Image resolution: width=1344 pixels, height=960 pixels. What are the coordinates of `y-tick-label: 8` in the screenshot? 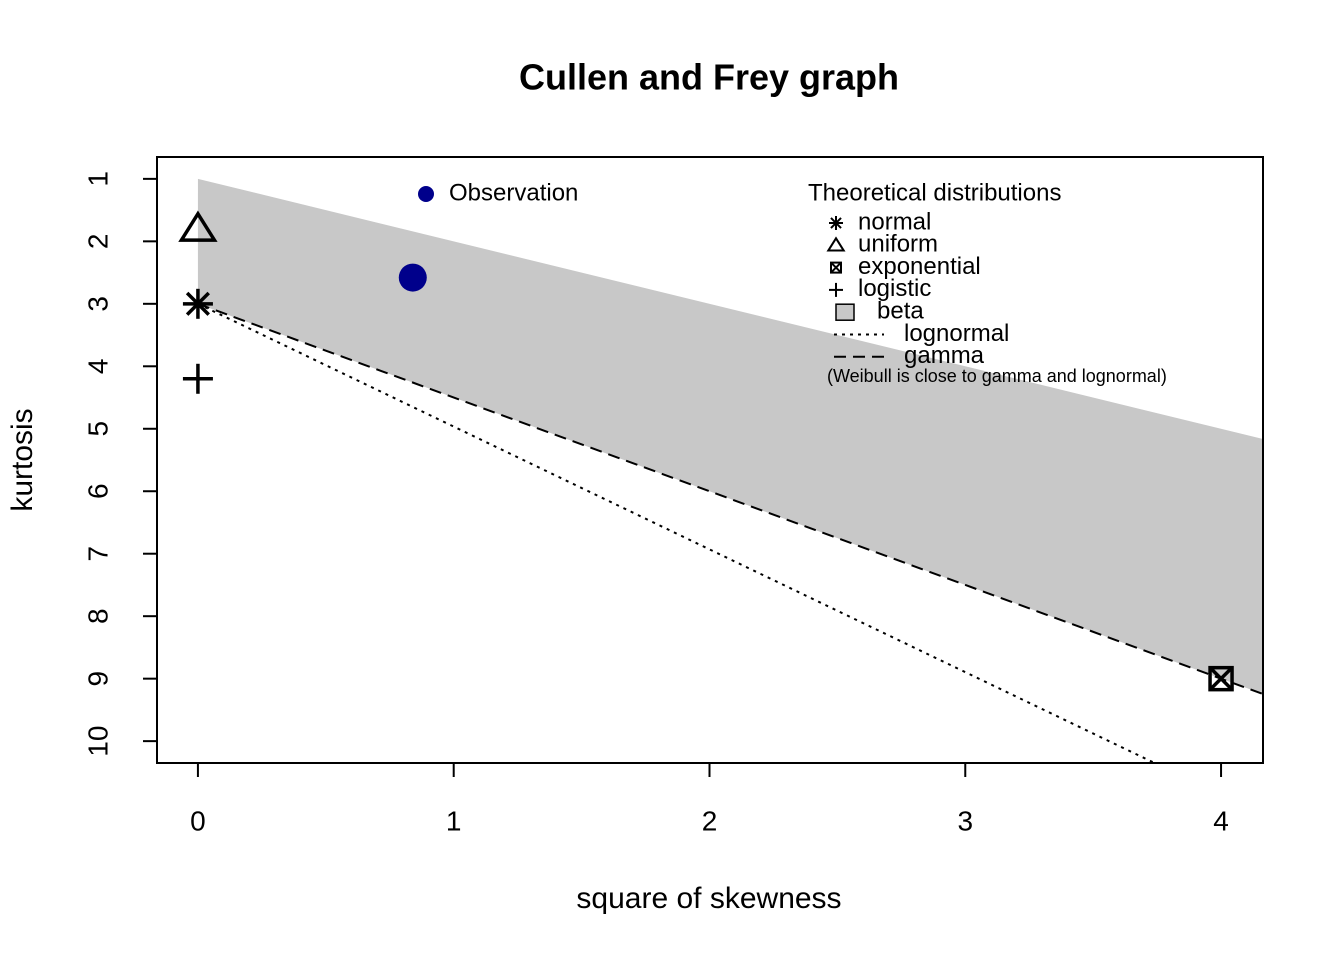 It's located at (97, 616).